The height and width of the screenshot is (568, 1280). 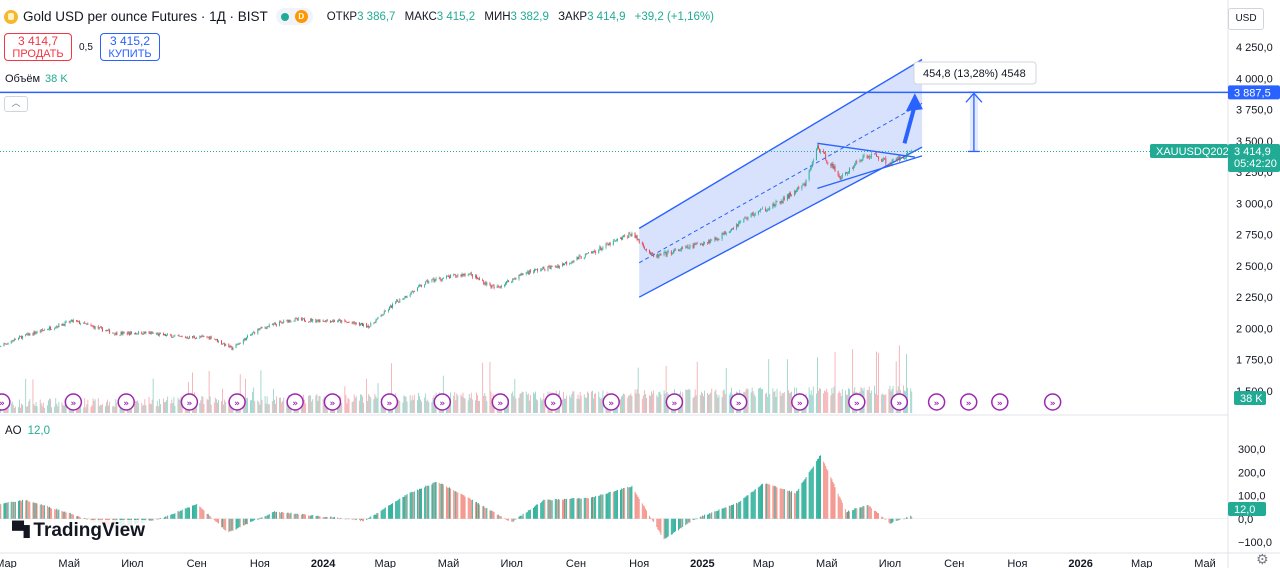 What do you see at coordinates (780, 222) in the screenshot?
I see `channel-lower-line` at bounding box center [780, 222].